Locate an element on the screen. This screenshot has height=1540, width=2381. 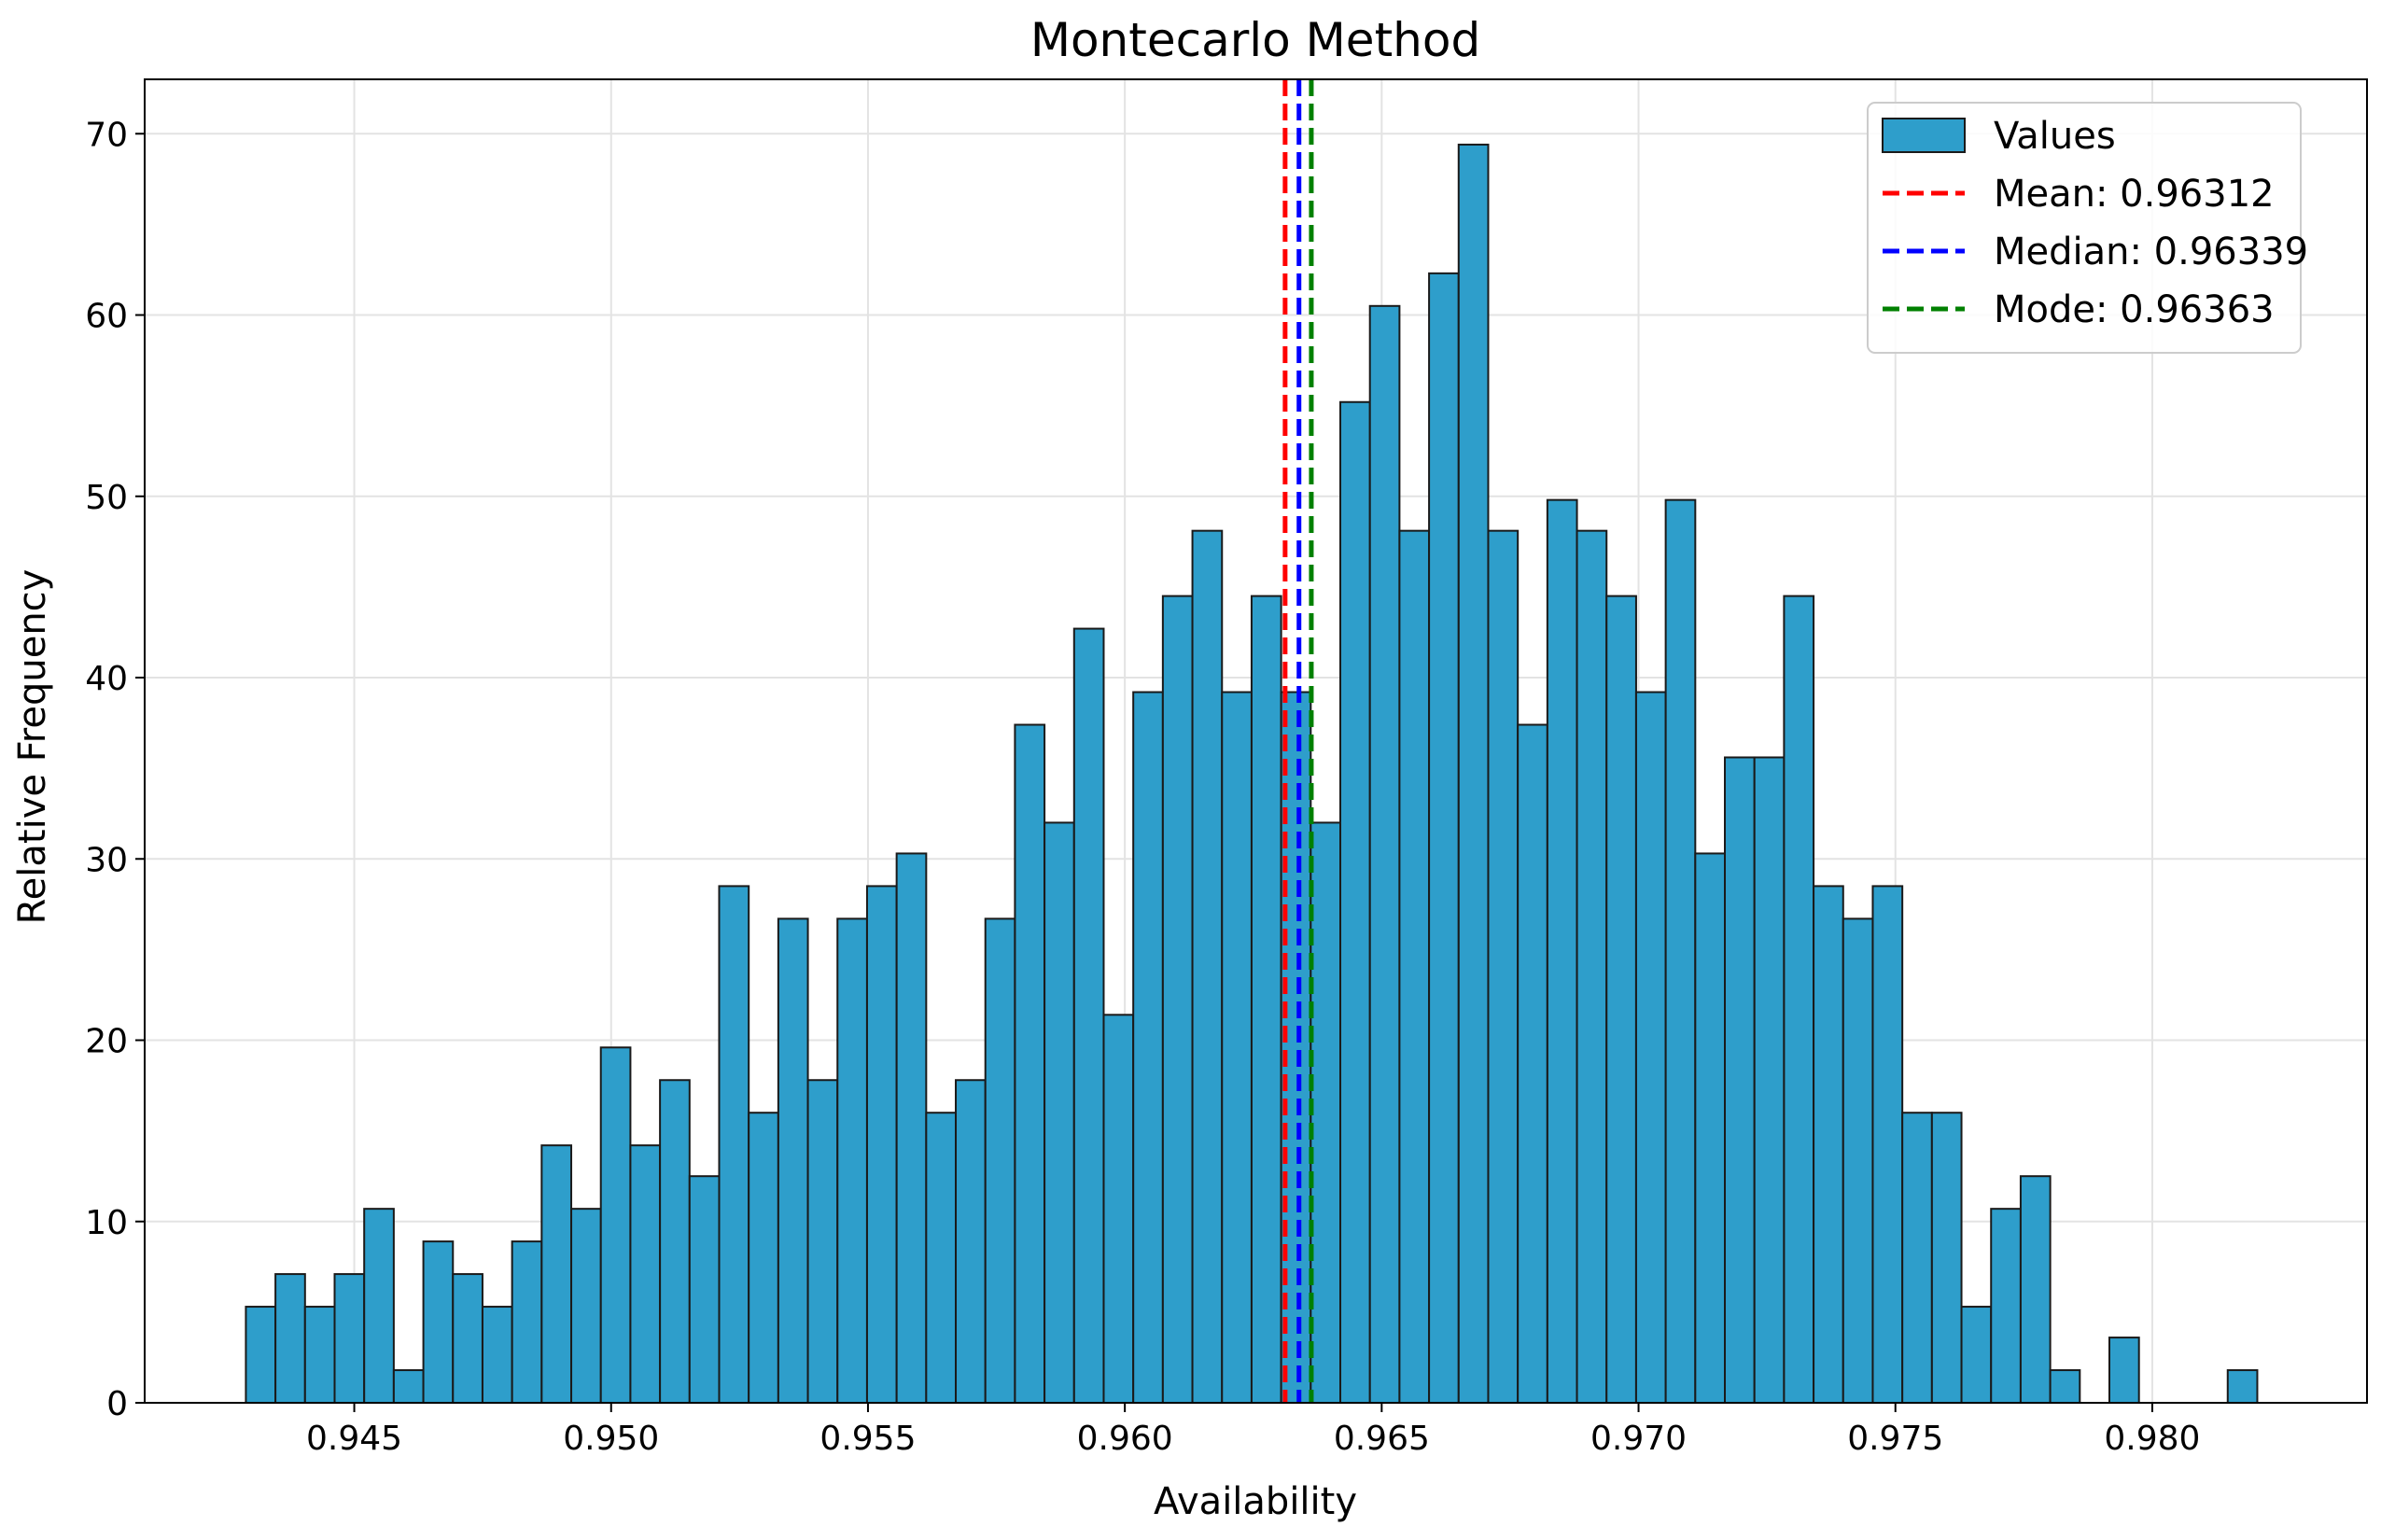
x-tick-label: 0.965 is located at coordinates (1382, 1439).